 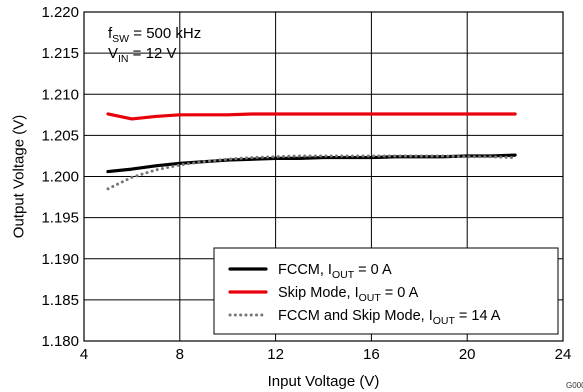 I want to click on legend-entry: FCCM, IOUT = 0 A, so click(x=335, y=271).